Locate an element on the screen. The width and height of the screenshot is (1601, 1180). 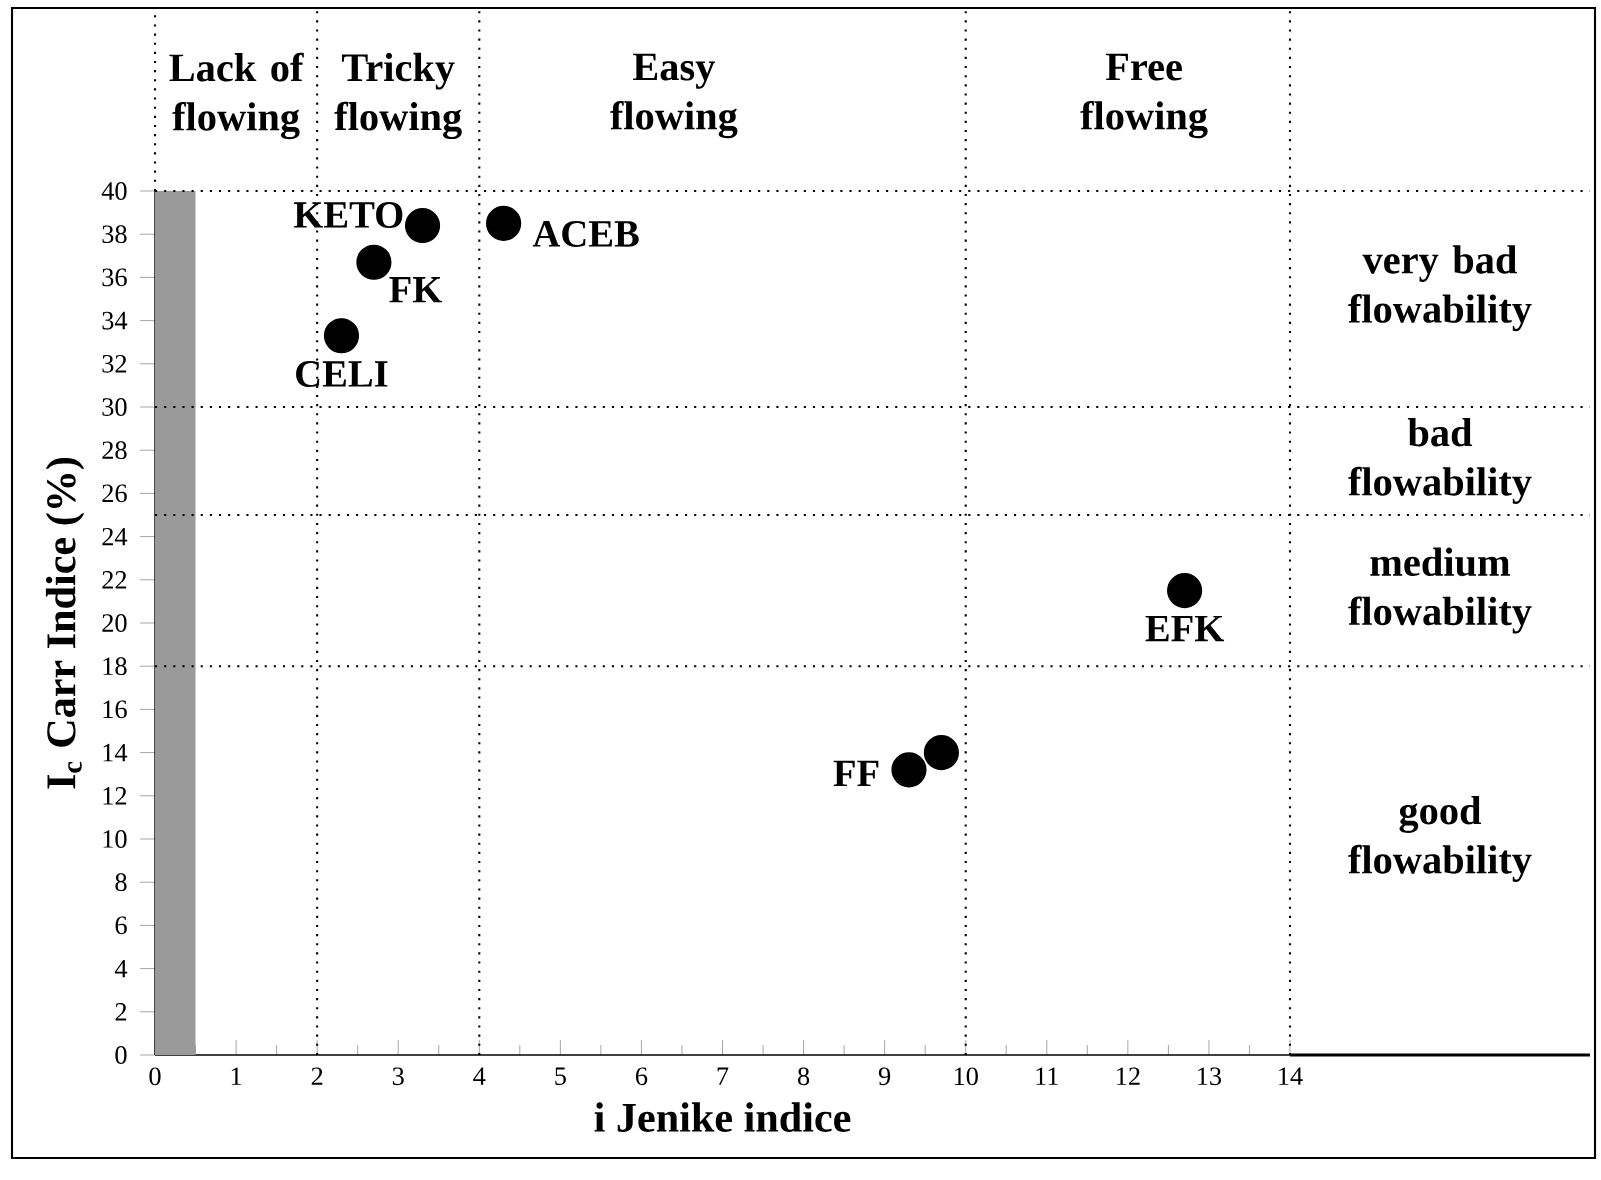
y-tick-label: 22 is located at coordinates (114, 580).